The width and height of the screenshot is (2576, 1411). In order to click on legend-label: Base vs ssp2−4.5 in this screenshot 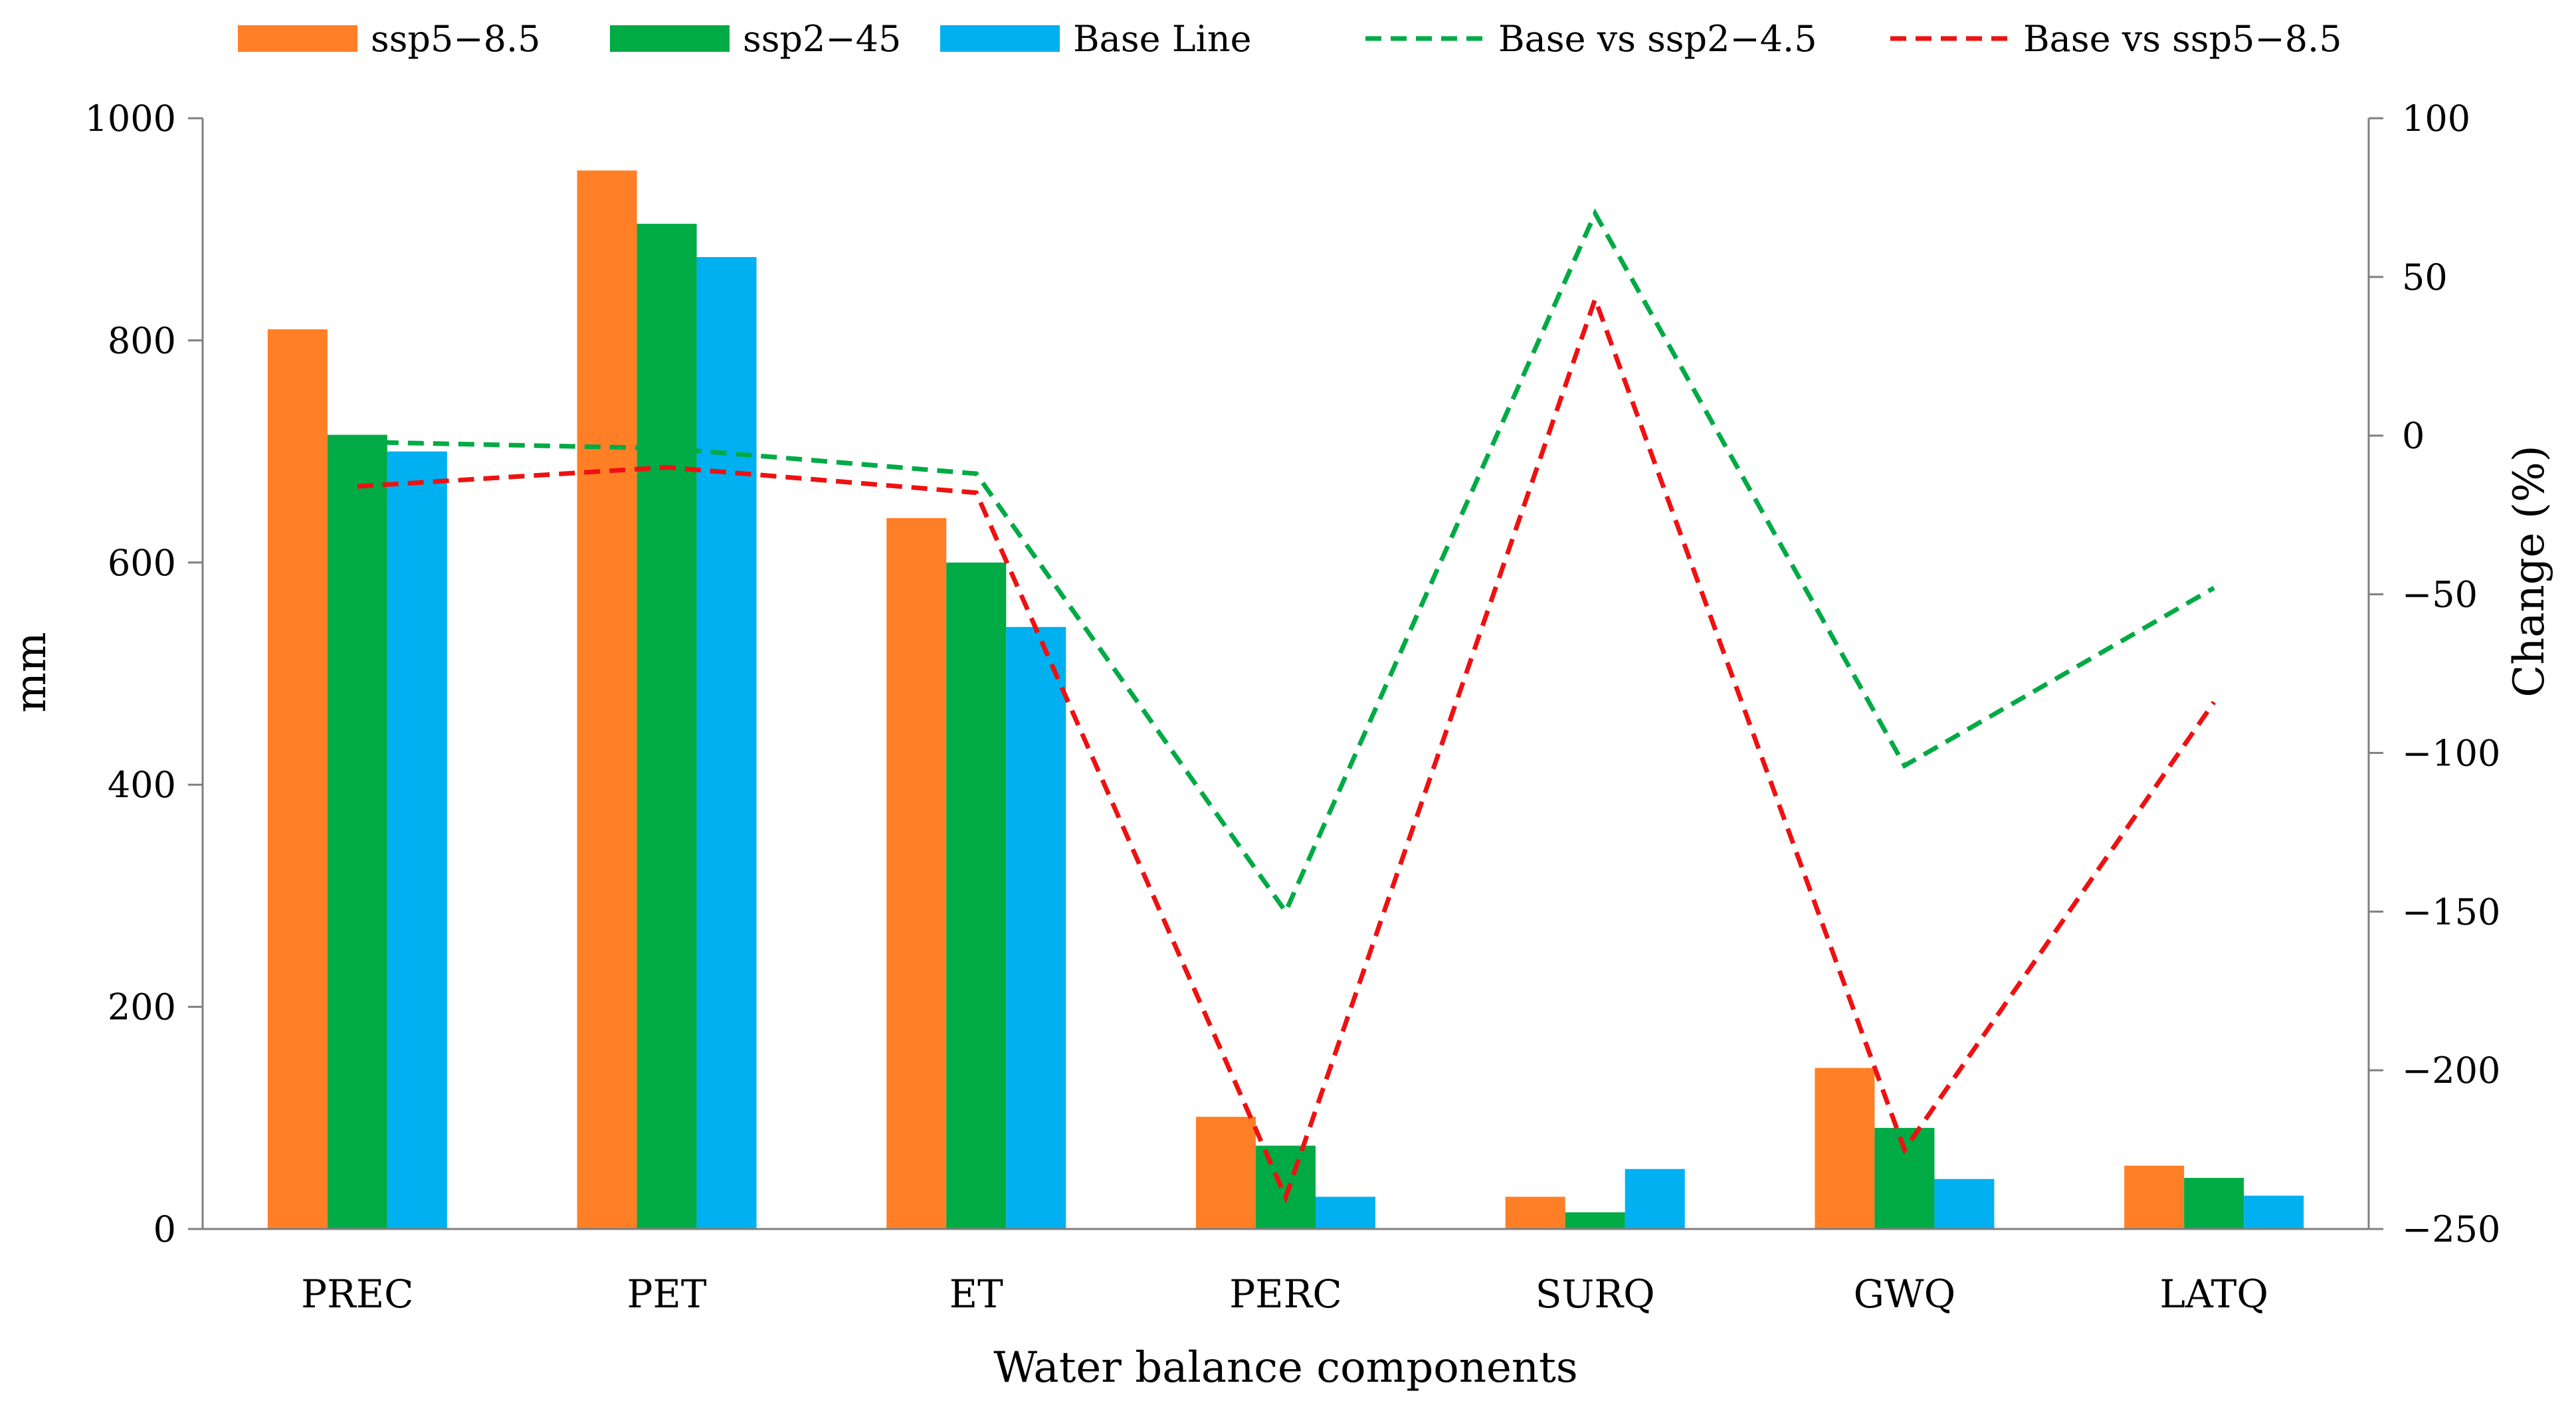, I will do `click(1657, 39)`.